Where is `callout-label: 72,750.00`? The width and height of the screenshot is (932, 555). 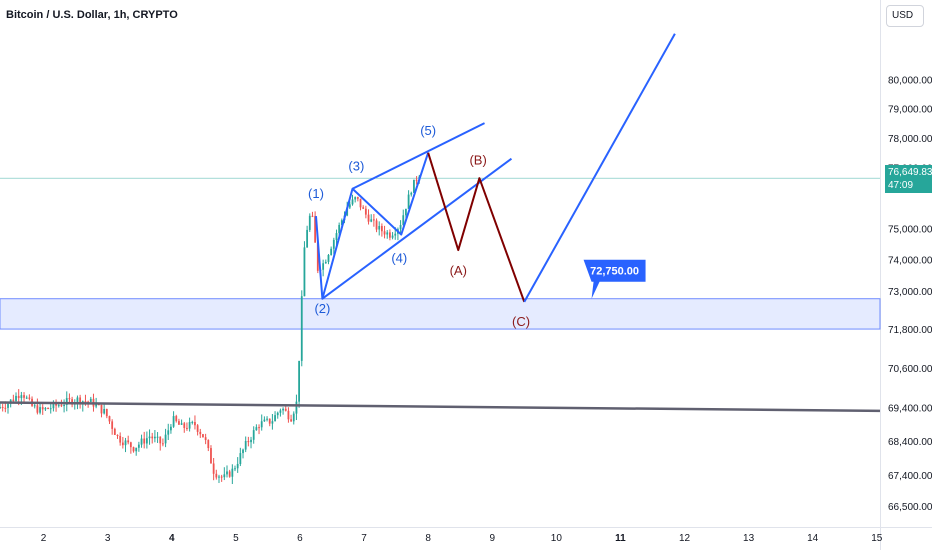
callout-label: 72,750.00 is located at coordinates (614, 272).